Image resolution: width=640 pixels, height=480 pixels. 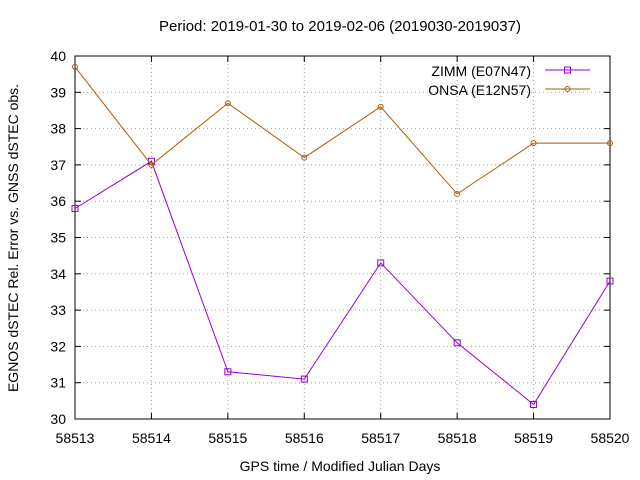 What do you see at coordinates (58, 274) in the screenshot?
I see `y-tick-label: 34` at bounding box center [58, 274].